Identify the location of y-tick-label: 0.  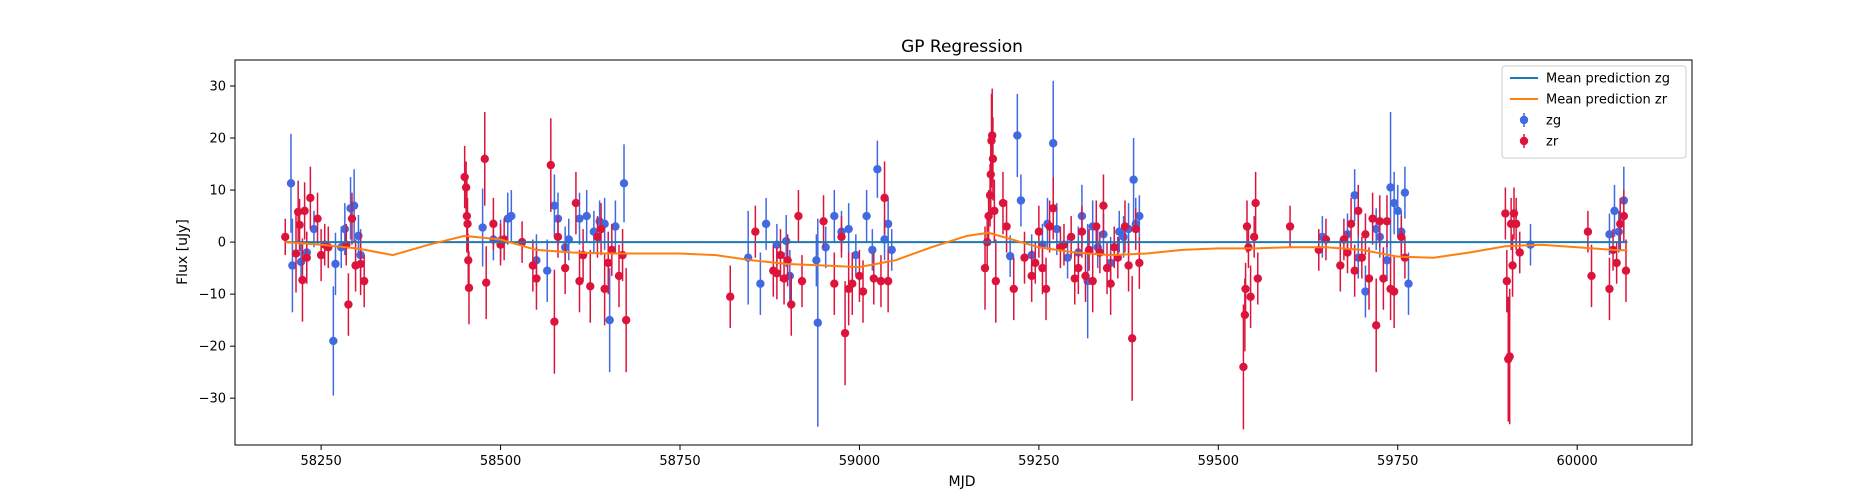
(222, 243).